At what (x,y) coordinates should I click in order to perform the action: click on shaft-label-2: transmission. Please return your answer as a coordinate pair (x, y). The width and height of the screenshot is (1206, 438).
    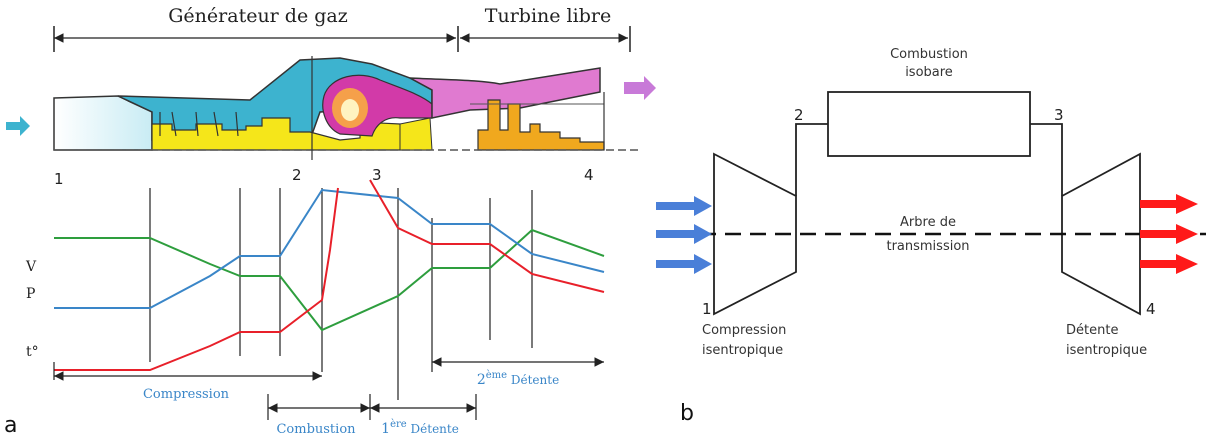
    Looking at the image, I should click on (927, 246).